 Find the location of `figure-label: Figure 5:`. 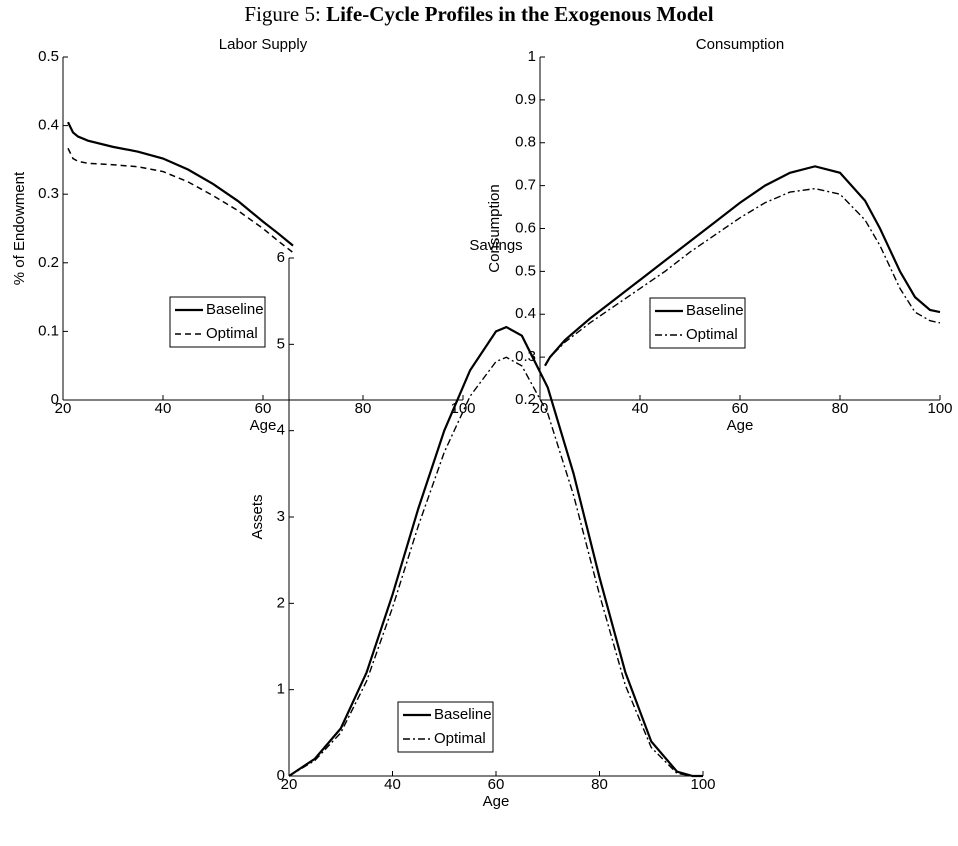

figure-label: Figure 5: is located at coordinates (282, 14).